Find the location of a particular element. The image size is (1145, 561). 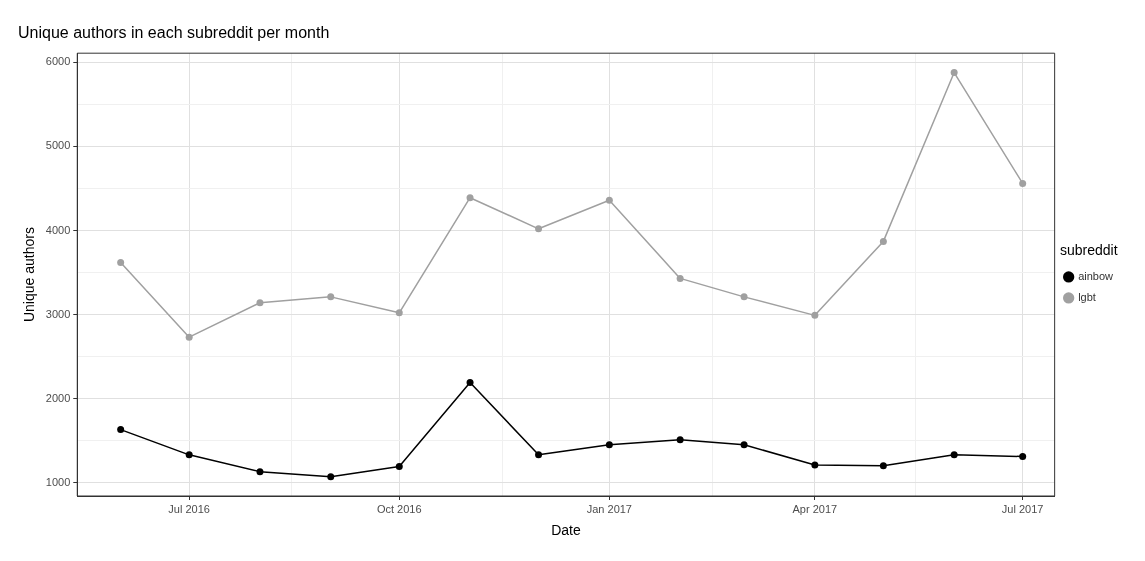

legend-label: lgbt is located at coordinates (1087, 296).